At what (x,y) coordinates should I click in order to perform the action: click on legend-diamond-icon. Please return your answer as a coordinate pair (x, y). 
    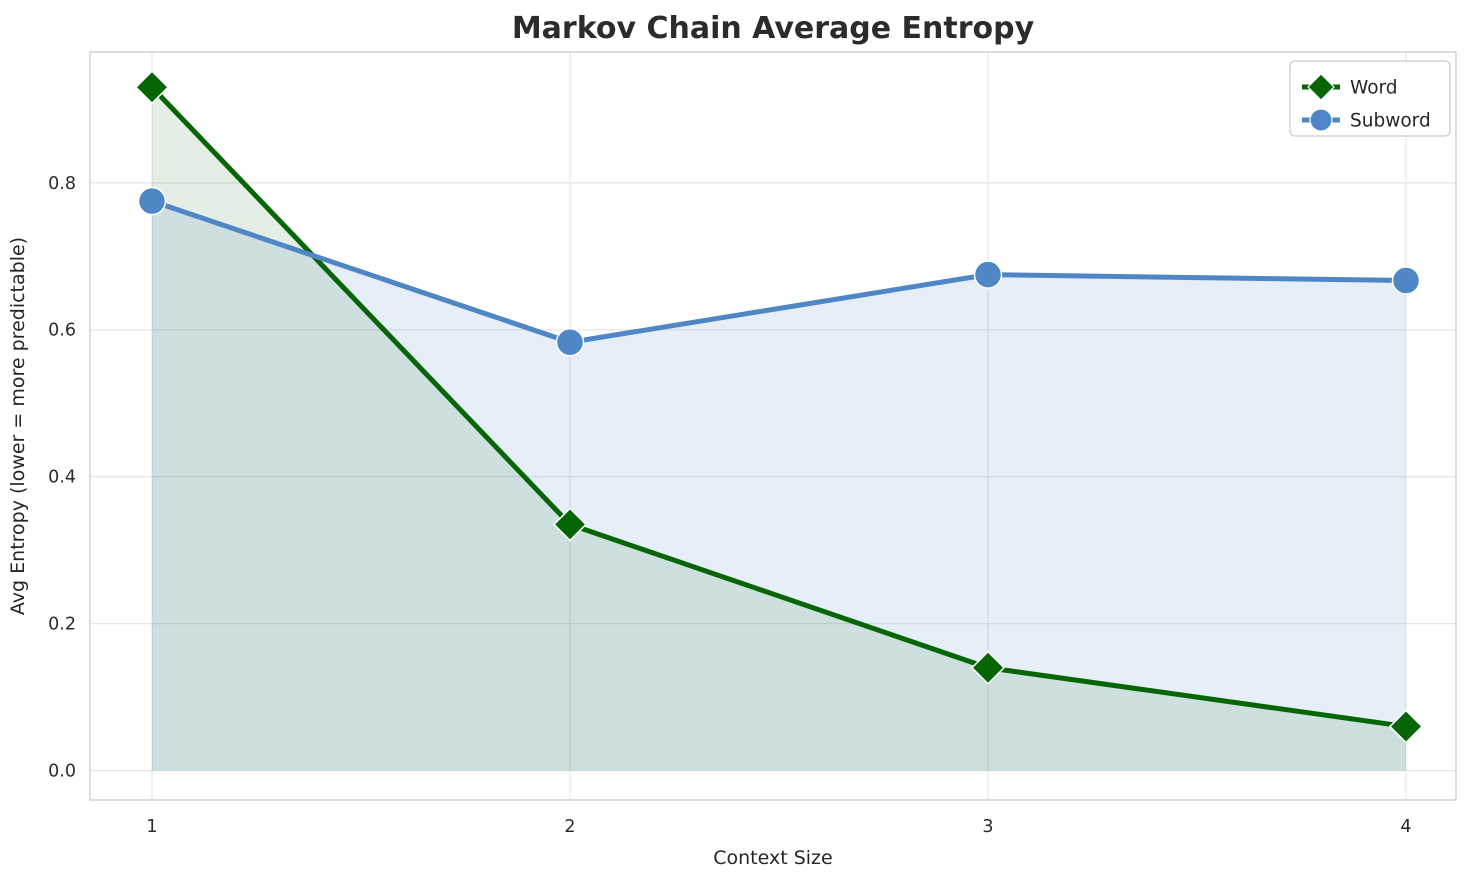
    Looking at the image, I should click on (1321, 87).